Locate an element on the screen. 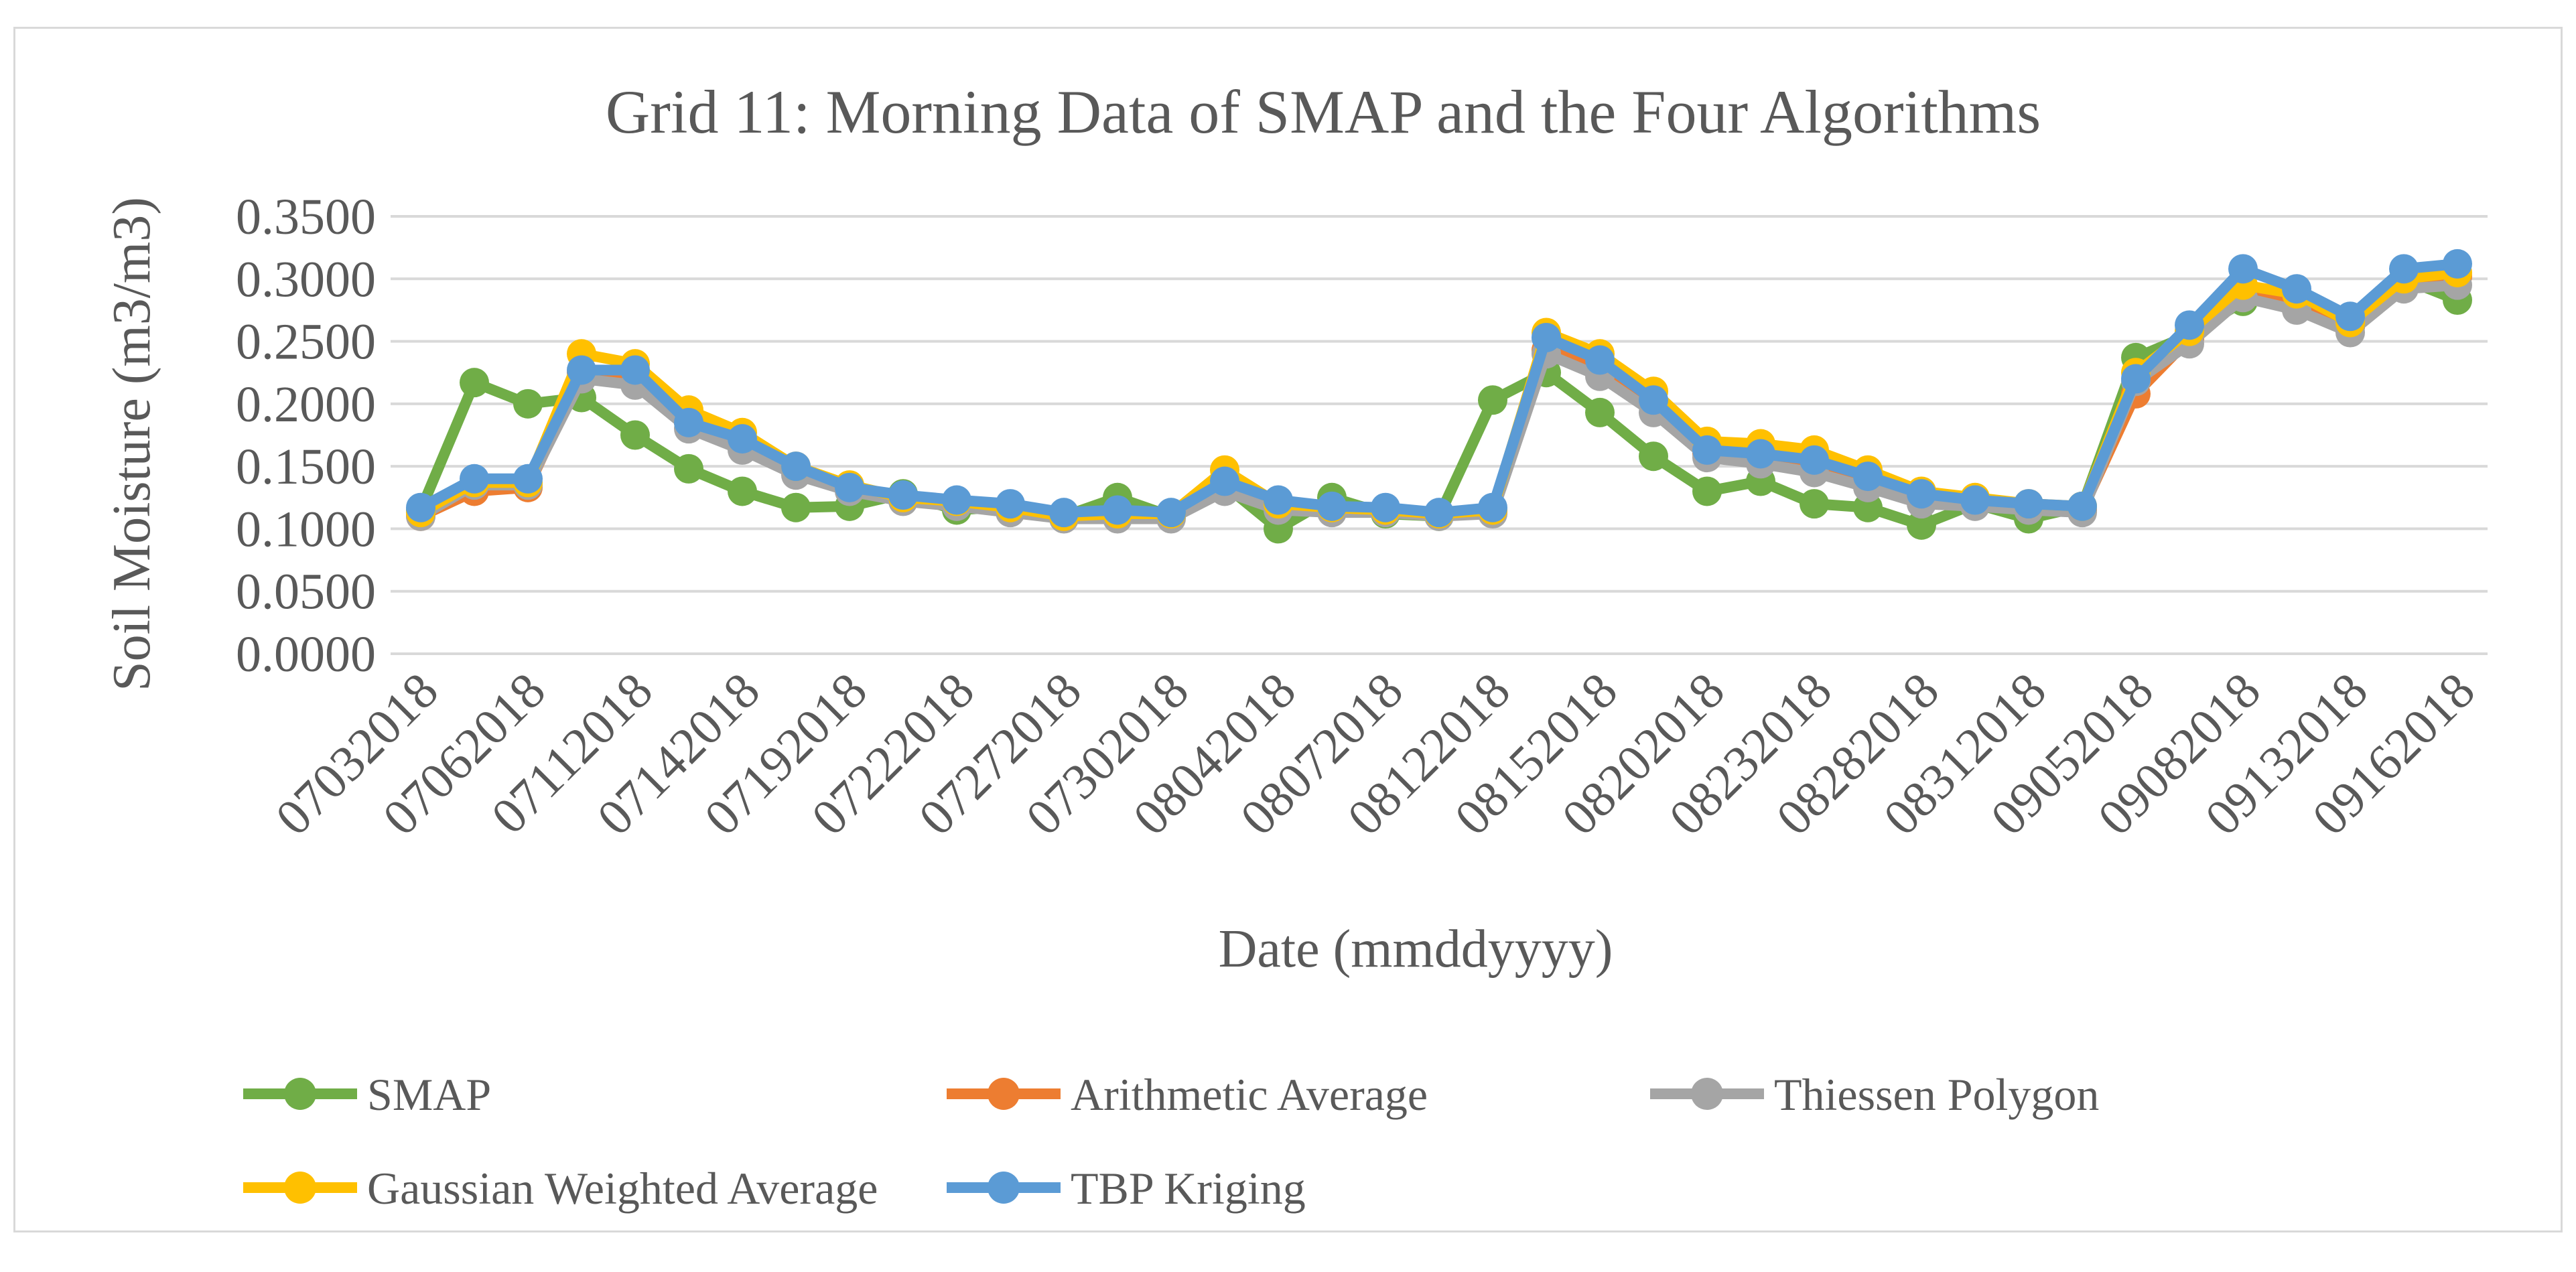 Image resolution: width=2576 pixels, height=1272 pixels. y-tick-label: 0.1000 is located at coordinates (306, 529).